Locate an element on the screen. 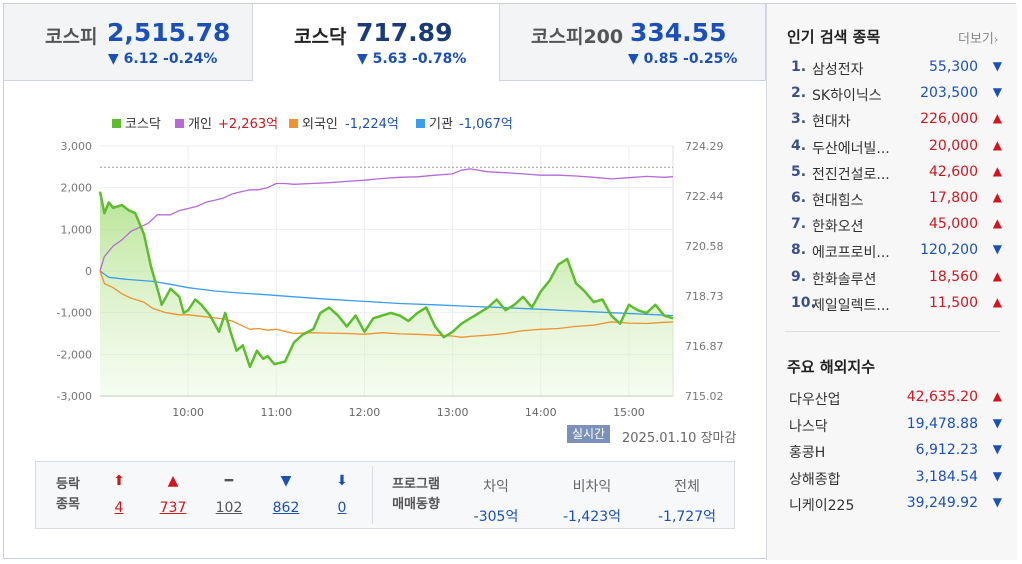 The width and height of the screenshot is (1022, 564). legend-label: 기관 is located at coordinates (441, 124).